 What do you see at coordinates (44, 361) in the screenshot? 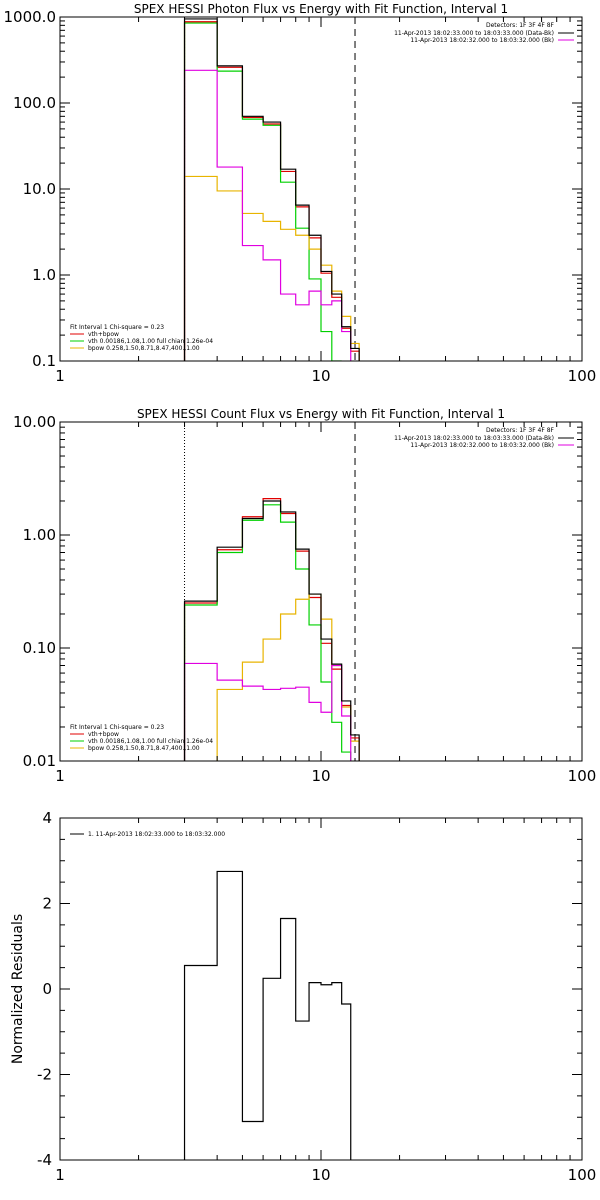
I see `y-tick-label: 0.1` at bounding box center [44, 361].